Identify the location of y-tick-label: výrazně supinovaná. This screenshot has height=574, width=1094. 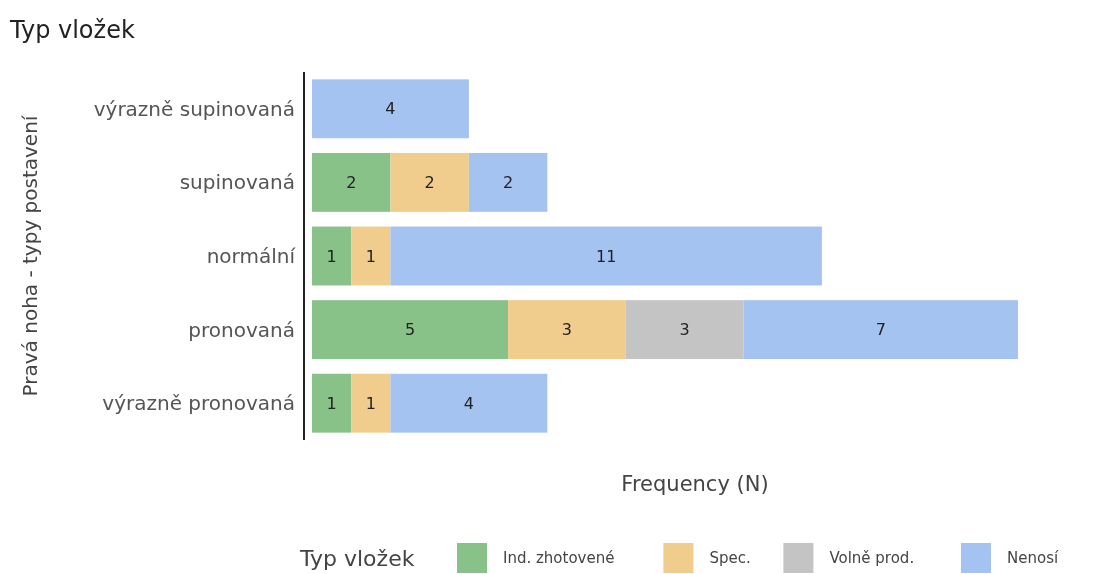
(194, 108).